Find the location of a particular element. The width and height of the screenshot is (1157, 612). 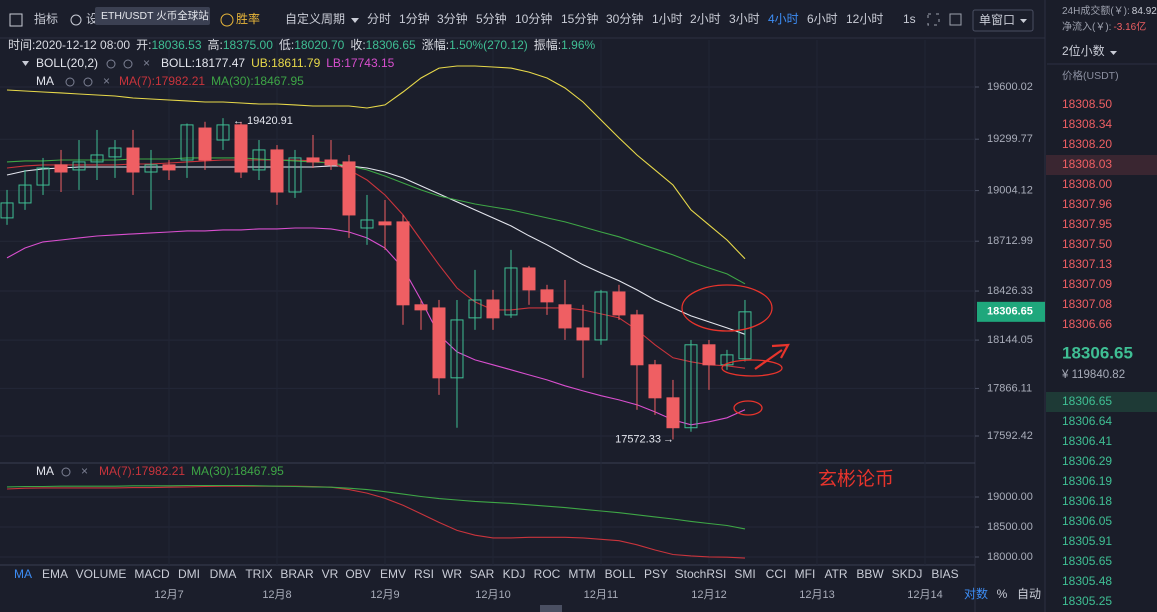

interval-button: 30分钟 is located at coordinates (624, 18).